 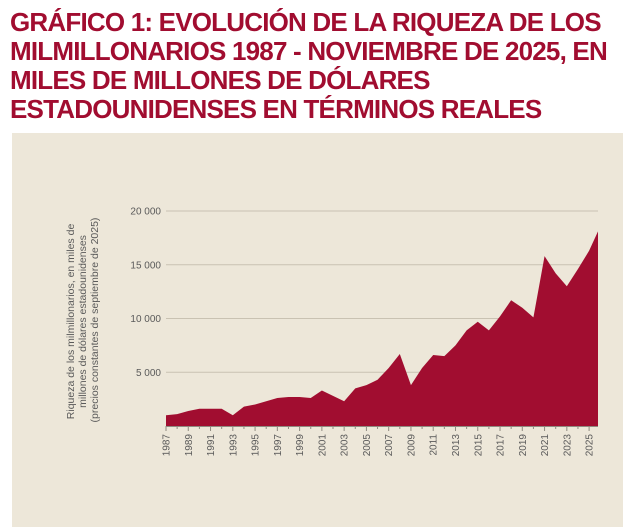 I want to click on x-tick-label-2003: 2003, so click(x=345, y=445).